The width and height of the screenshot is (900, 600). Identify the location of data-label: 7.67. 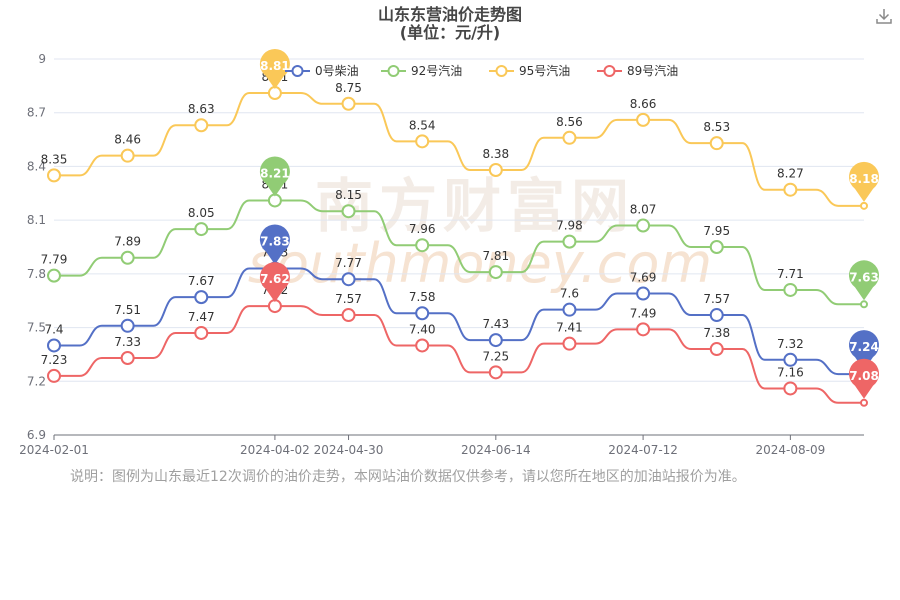
(201, 281).